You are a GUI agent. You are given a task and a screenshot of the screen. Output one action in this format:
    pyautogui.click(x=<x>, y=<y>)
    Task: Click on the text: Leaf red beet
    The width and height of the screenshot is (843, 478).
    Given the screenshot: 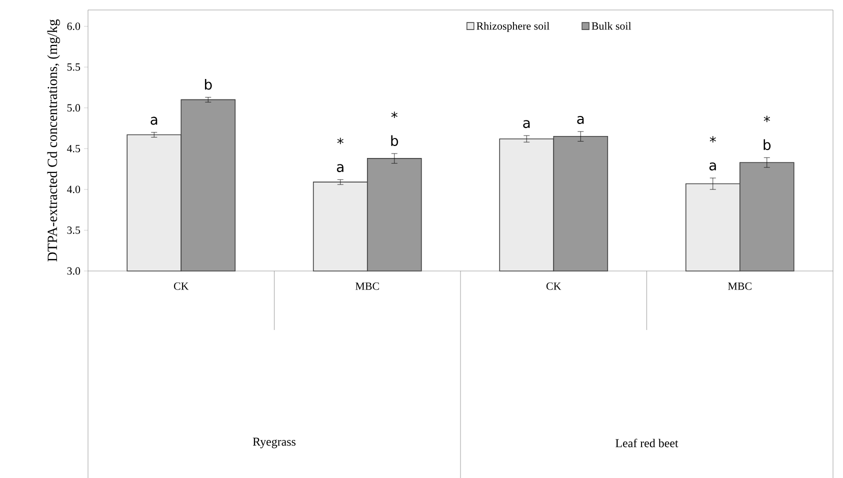 What is the action you would take?
    pyautogui.click(x=647, y=443)
    